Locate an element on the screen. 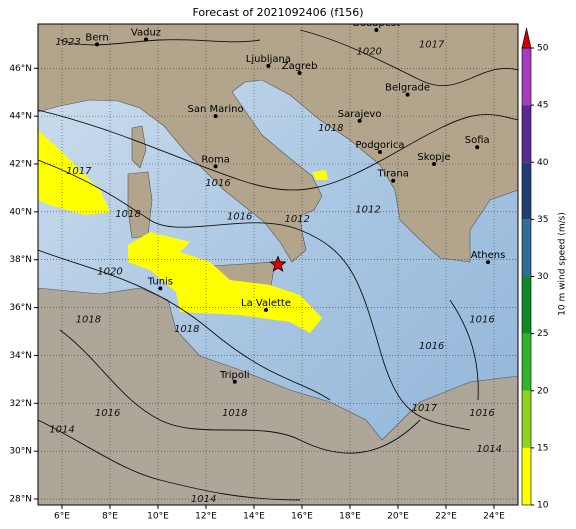  colorbar-tick-label: 40 is located at coordinates (543, 163).